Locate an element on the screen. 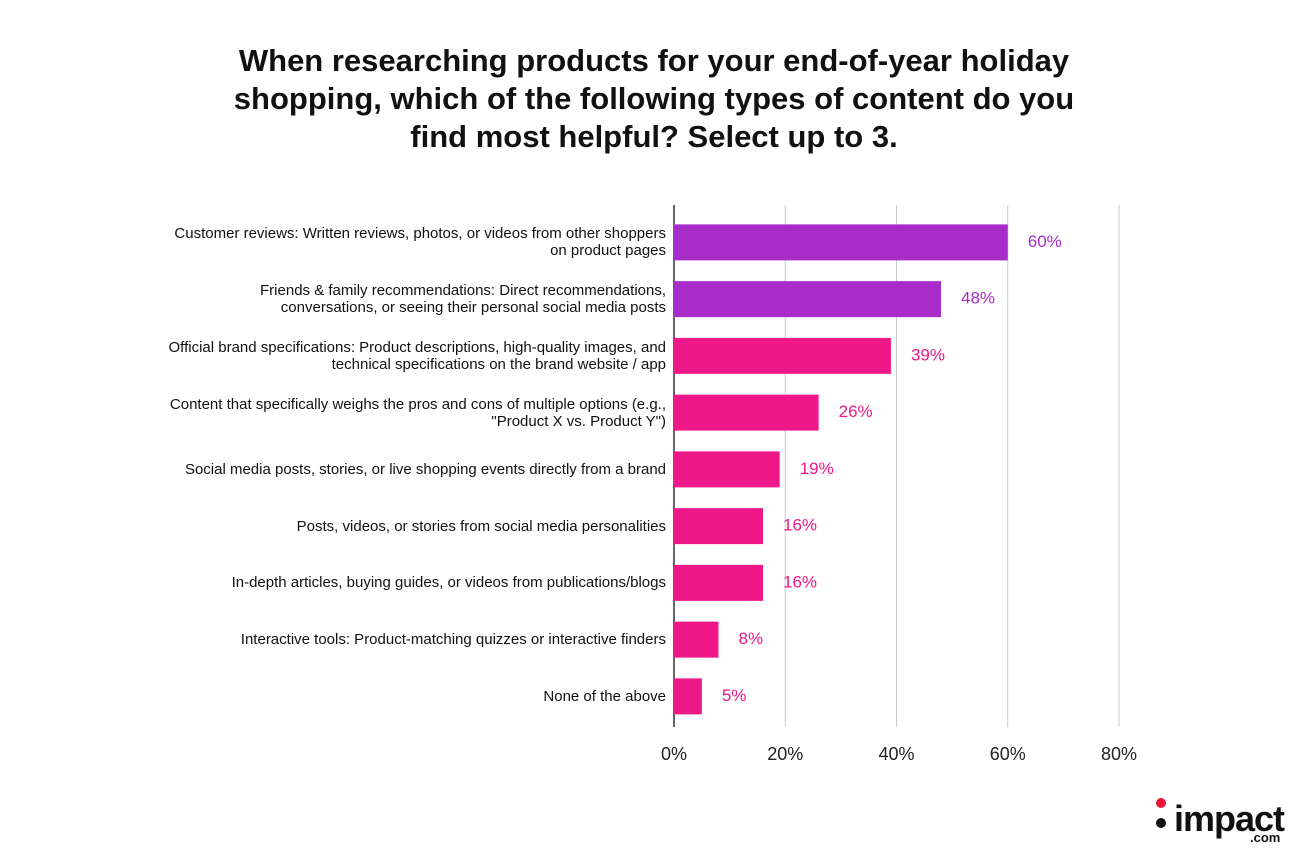 The image size is (1308, 868). value-label: 19% is located at coordinates (817, 468).